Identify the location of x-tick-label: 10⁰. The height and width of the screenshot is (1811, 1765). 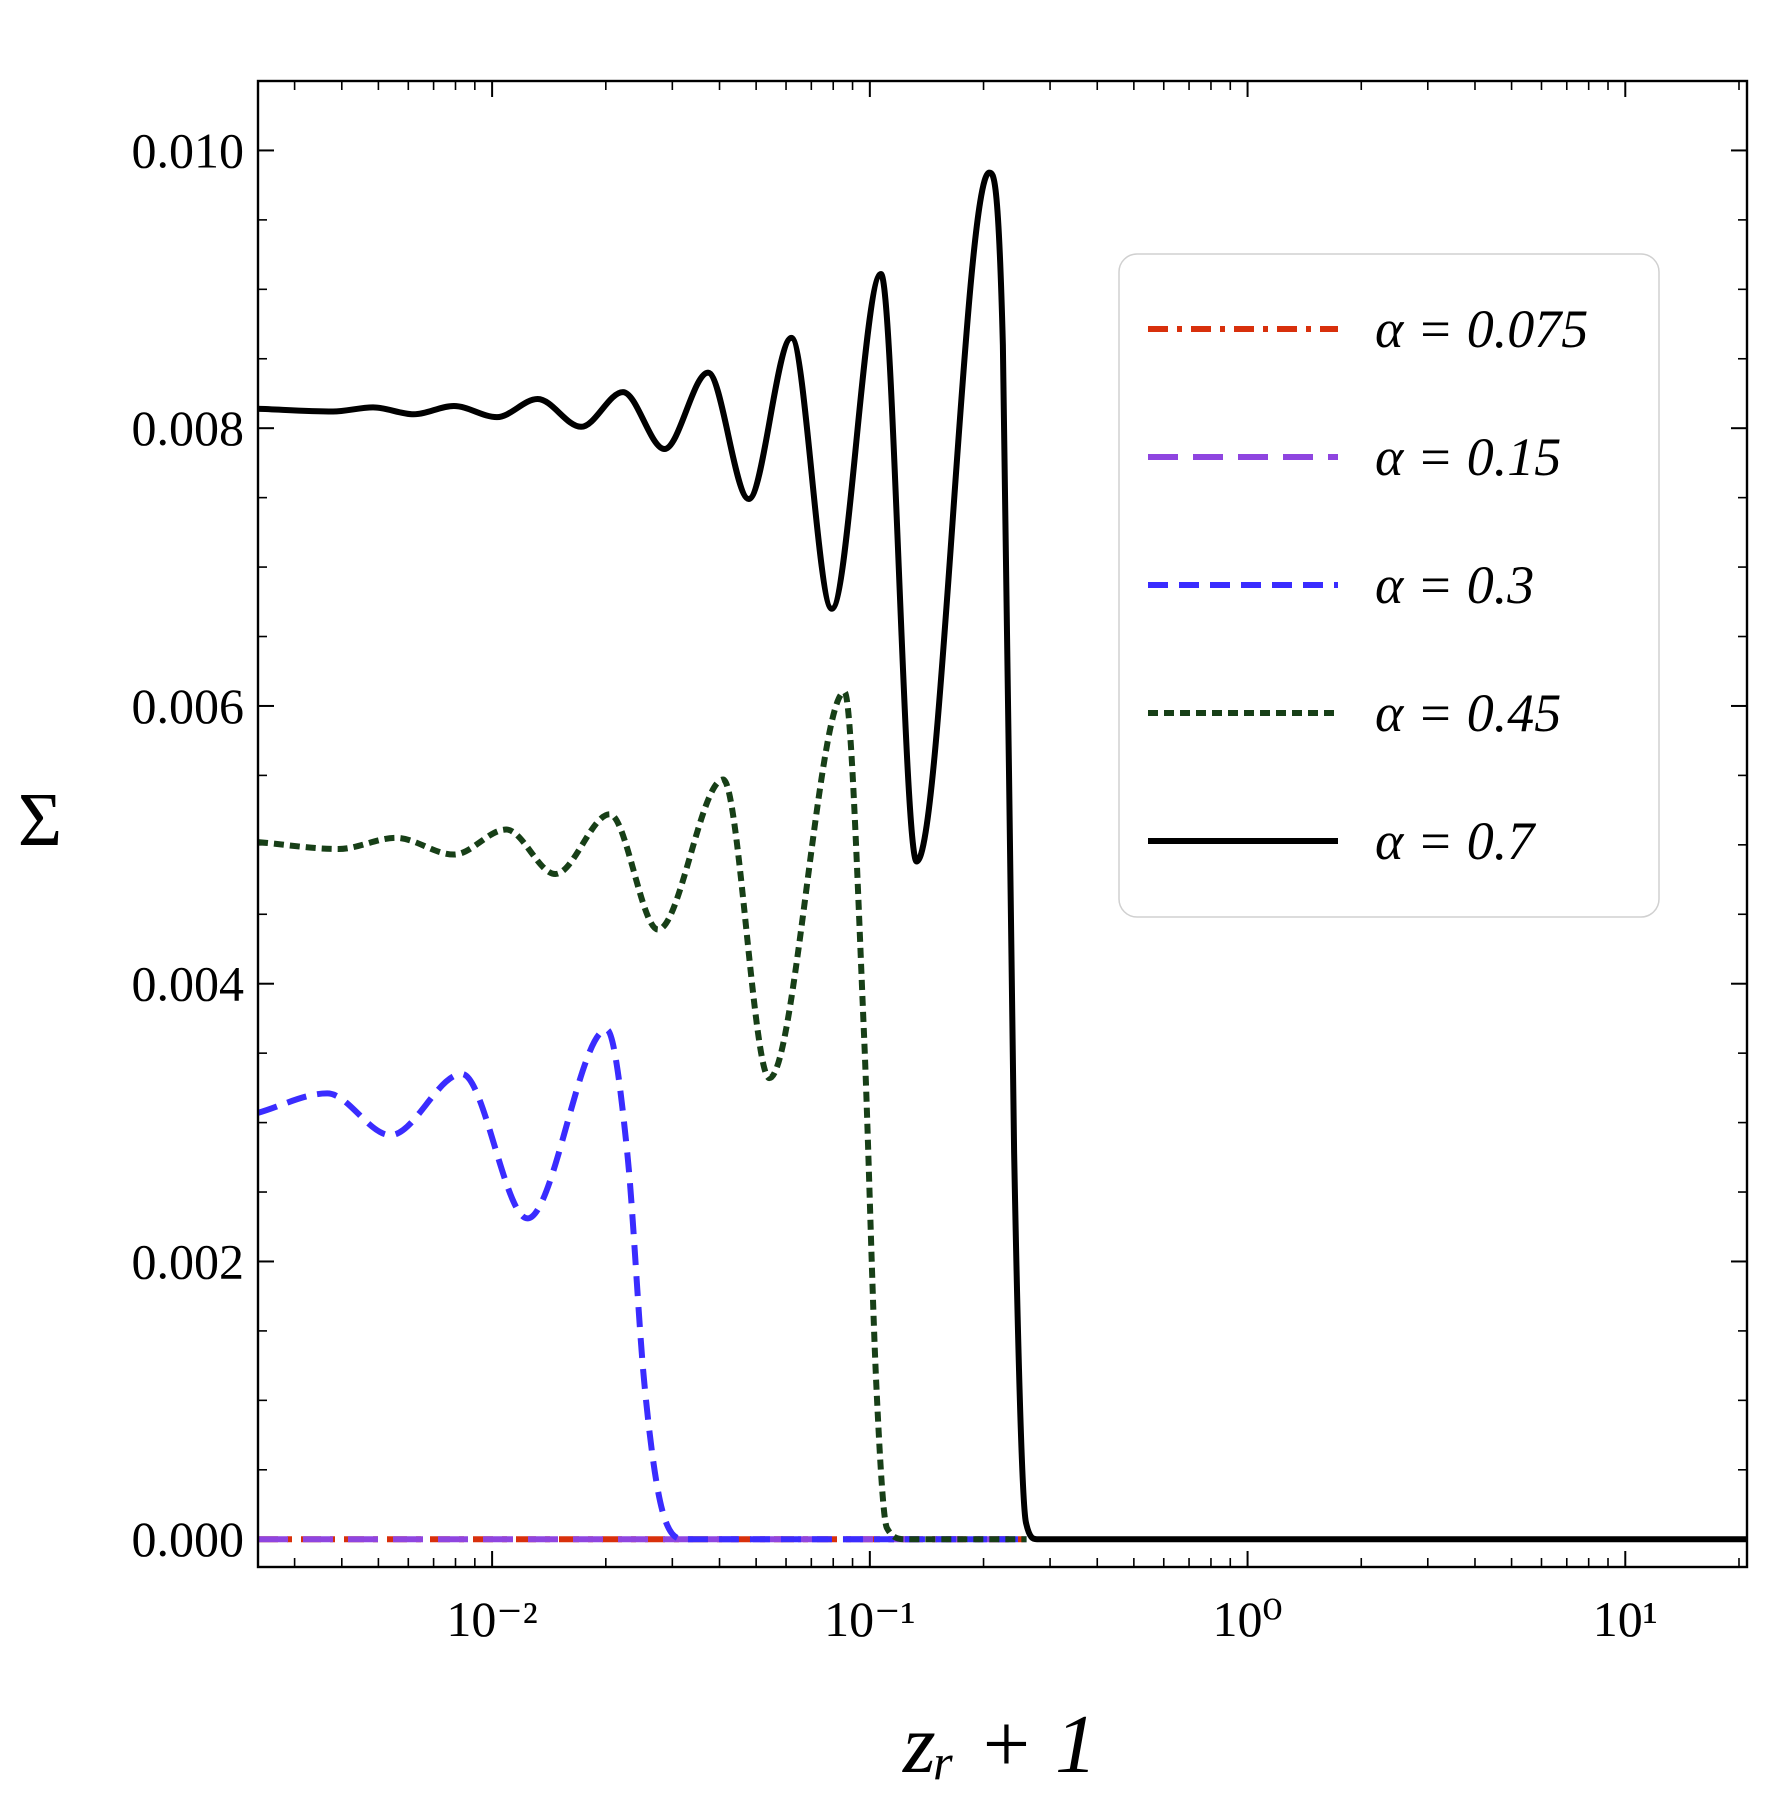
(1248, 1619).